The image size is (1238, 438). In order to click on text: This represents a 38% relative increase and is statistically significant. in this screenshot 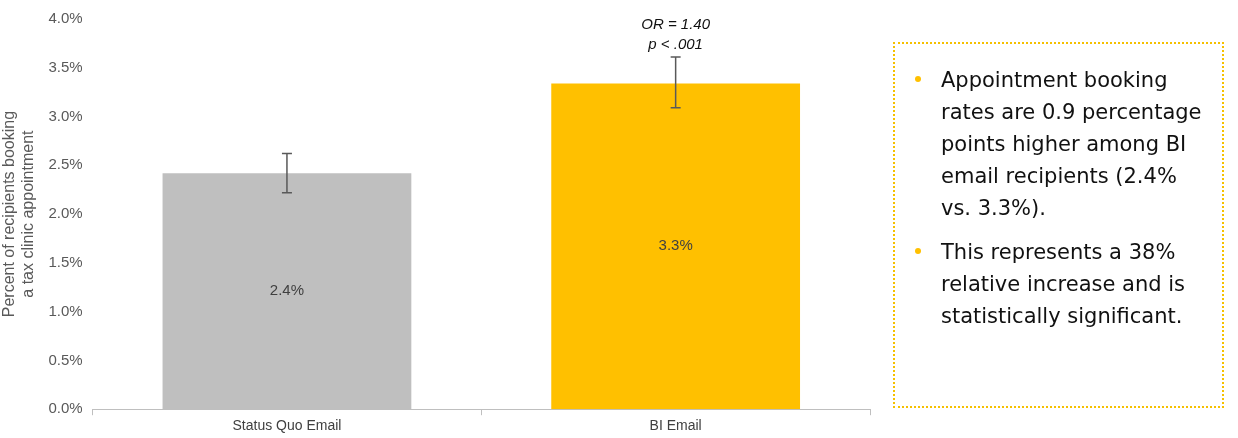, I will do `click(1063, 284)`.